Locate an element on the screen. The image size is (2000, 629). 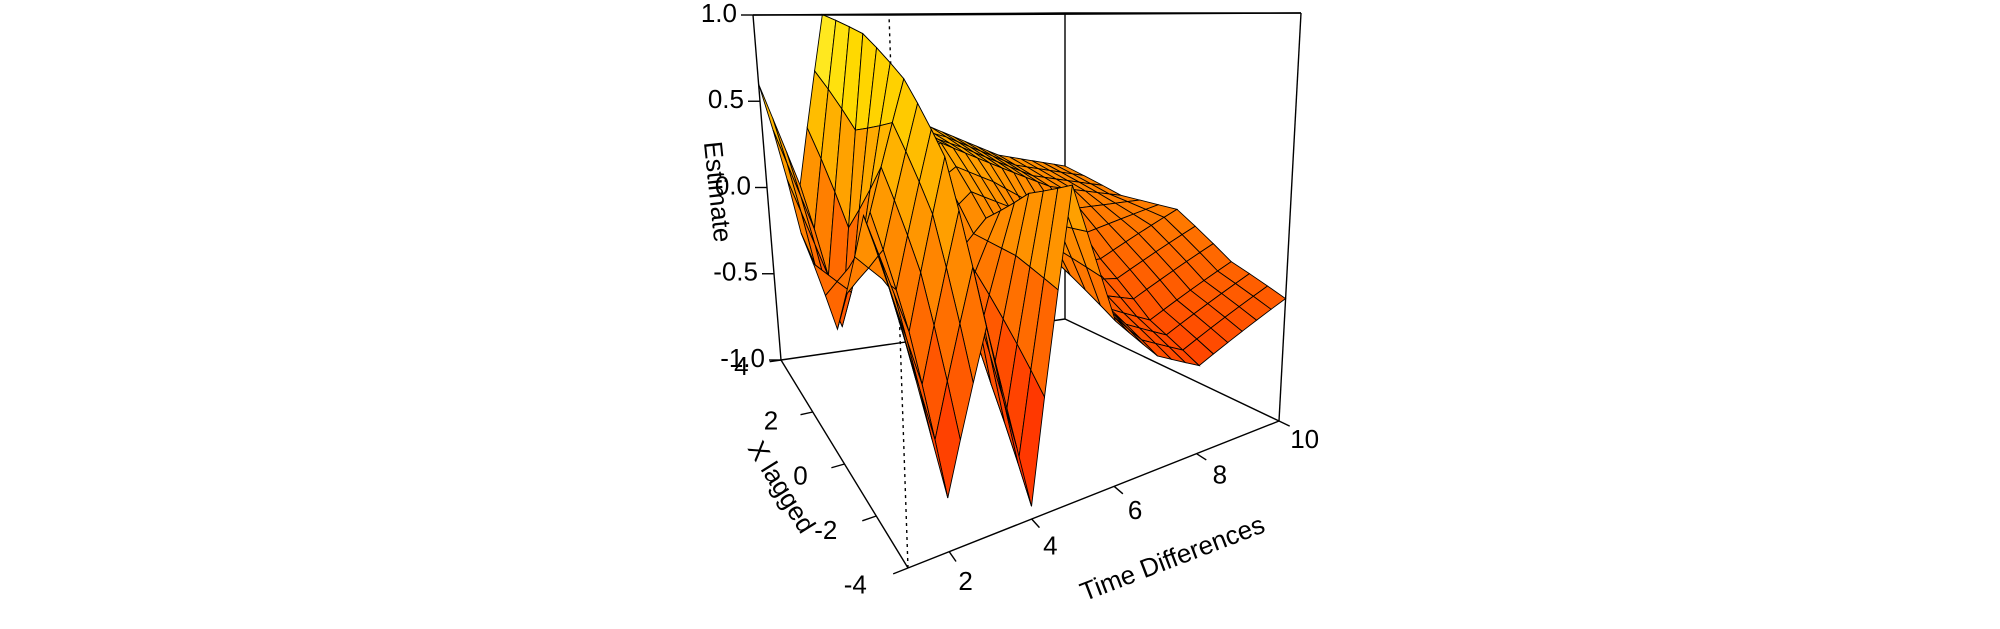
y-tick-label: -2 is located at coordinates (825, 530).